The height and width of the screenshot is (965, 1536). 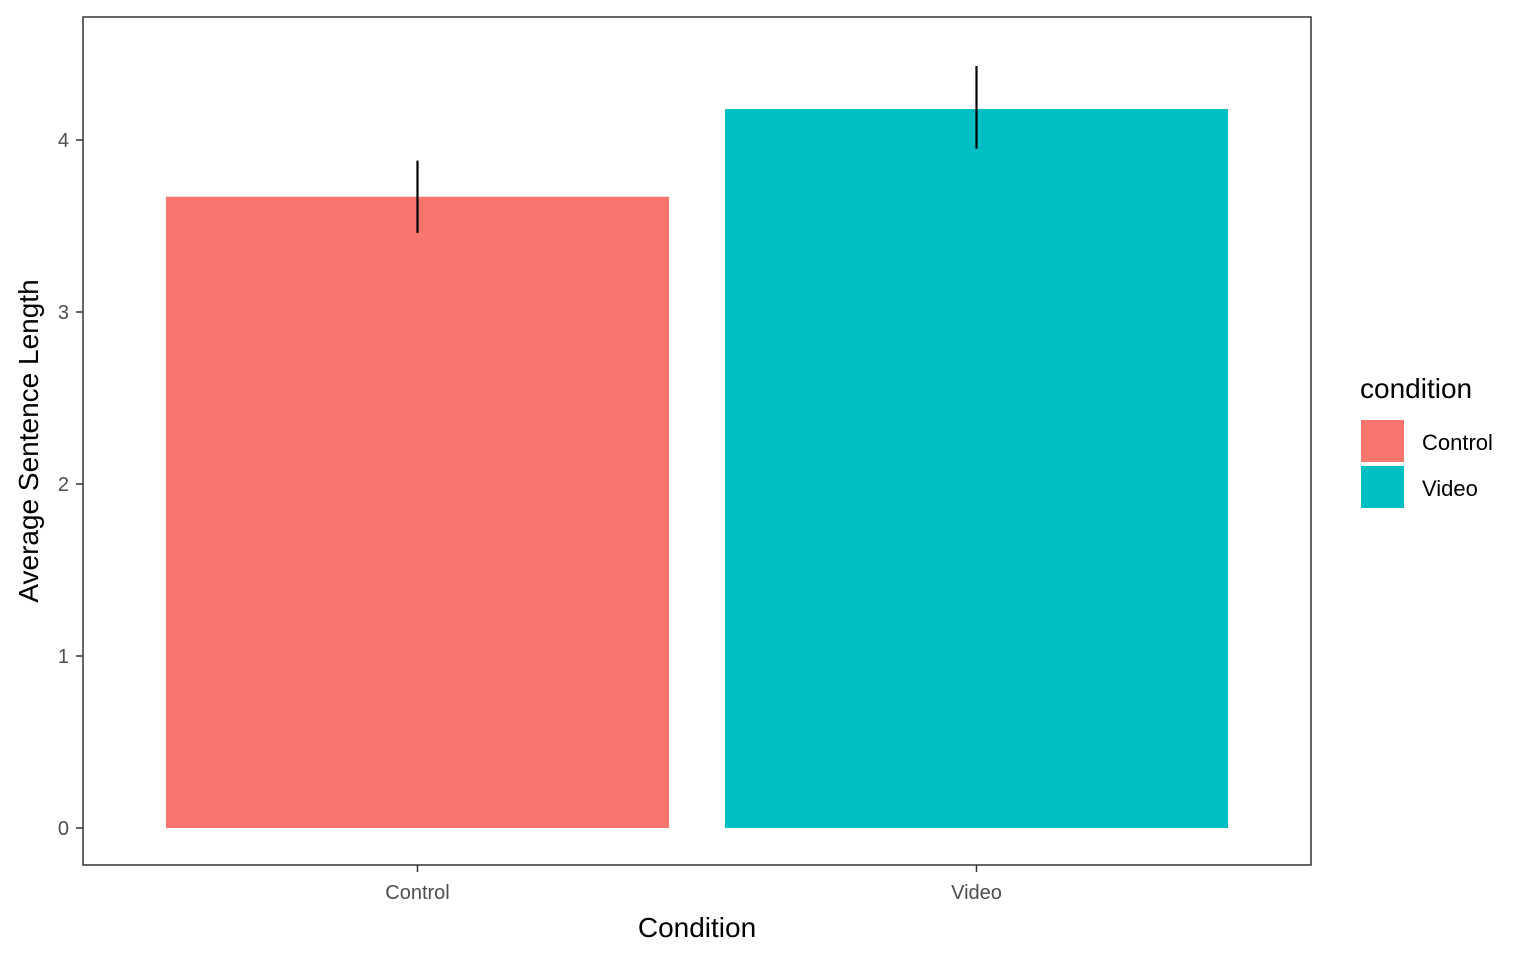 What do you see at coordinates (1382, 487) in the screenshot?
I see `legend-key-video` at bounding box center [1382, 487].